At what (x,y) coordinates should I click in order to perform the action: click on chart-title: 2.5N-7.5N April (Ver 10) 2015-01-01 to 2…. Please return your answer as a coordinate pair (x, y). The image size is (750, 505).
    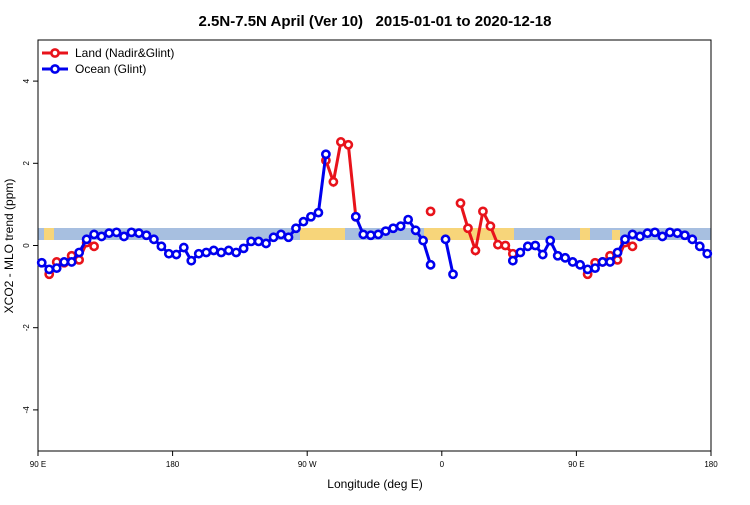
    Looking at the image, I should click on (375, 21).